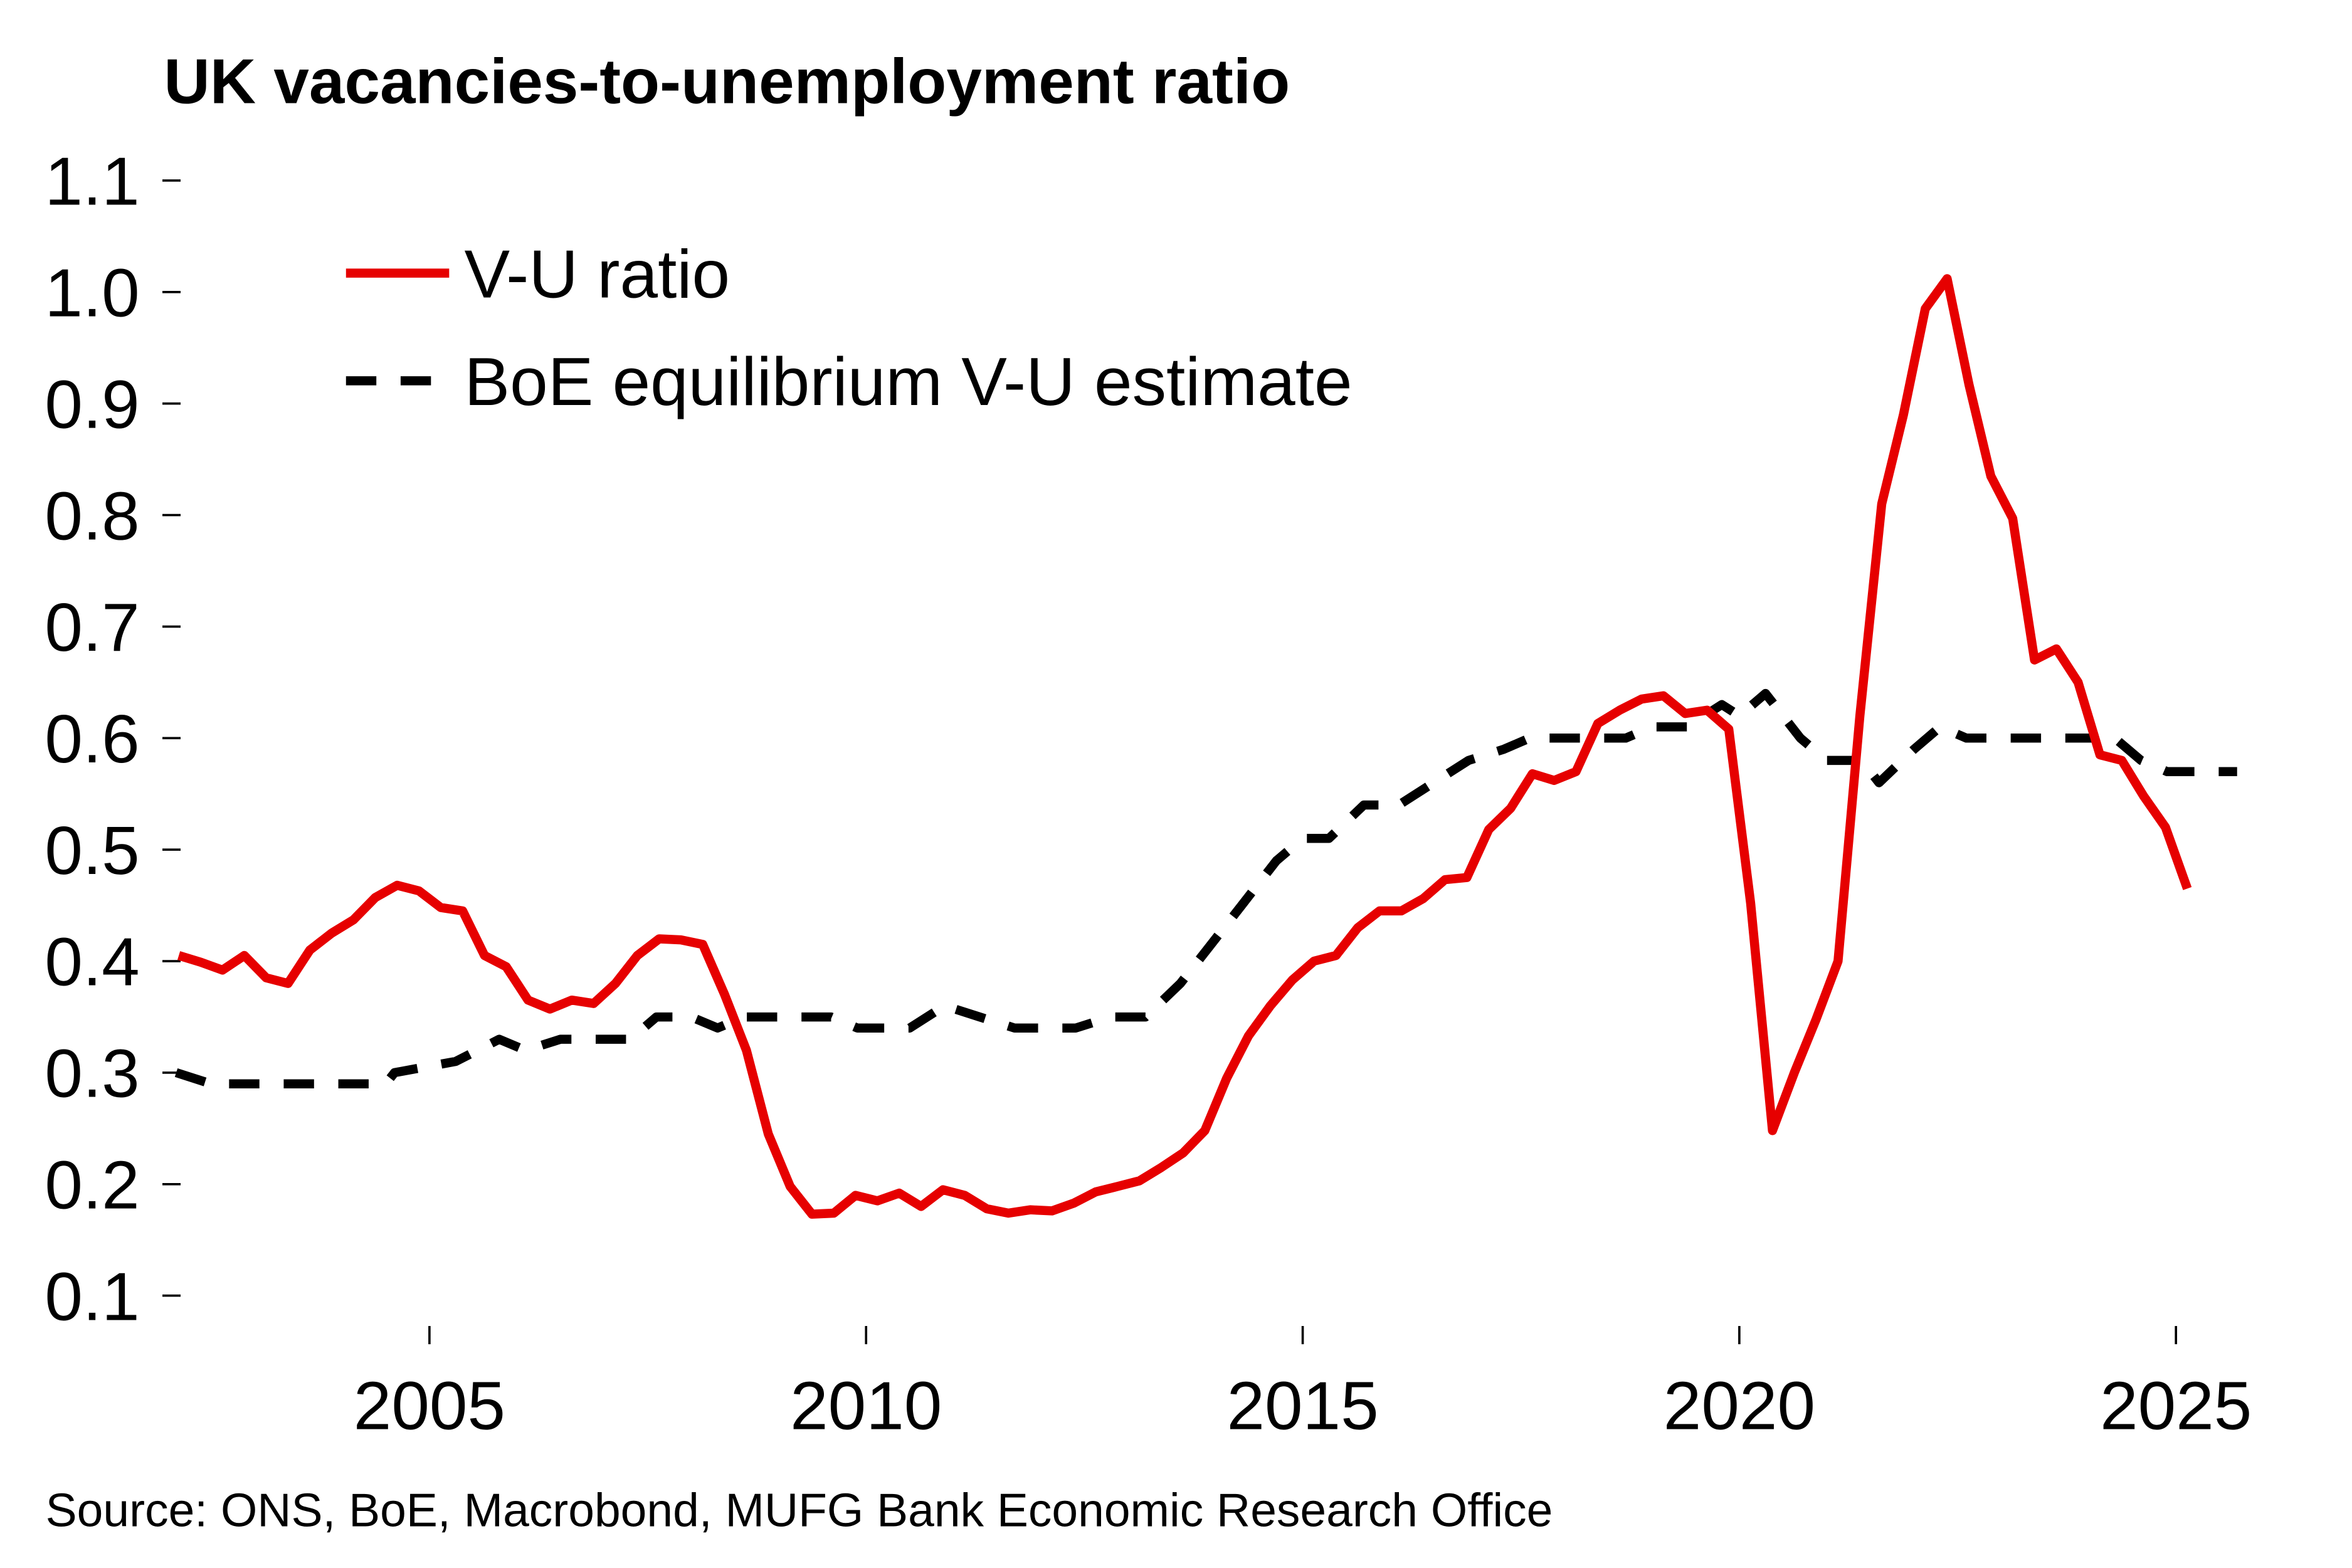 The height and width of the screenshot is (1568, 2352). Describe the element at coordinates (429, 1406) in the screenshot. I see `x-tick-label: 2005` at that location.